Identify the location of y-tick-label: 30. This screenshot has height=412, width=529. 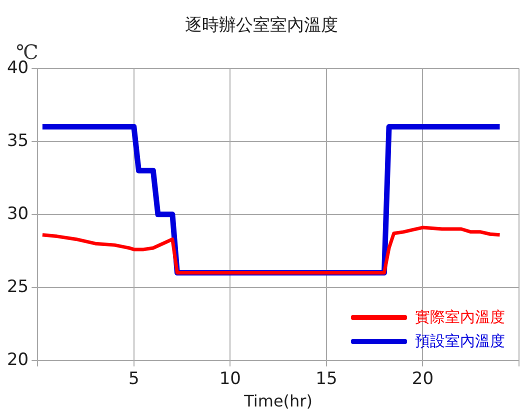
(17, 214).